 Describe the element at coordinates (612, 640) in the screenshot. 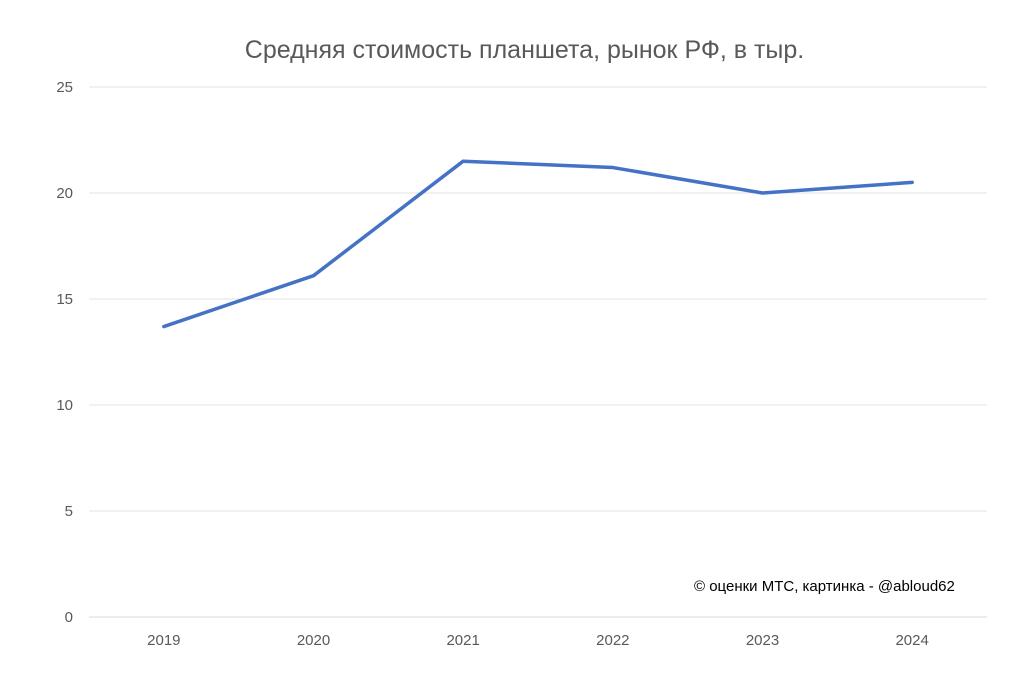

I see `x-tick-label: 2022` at that location.